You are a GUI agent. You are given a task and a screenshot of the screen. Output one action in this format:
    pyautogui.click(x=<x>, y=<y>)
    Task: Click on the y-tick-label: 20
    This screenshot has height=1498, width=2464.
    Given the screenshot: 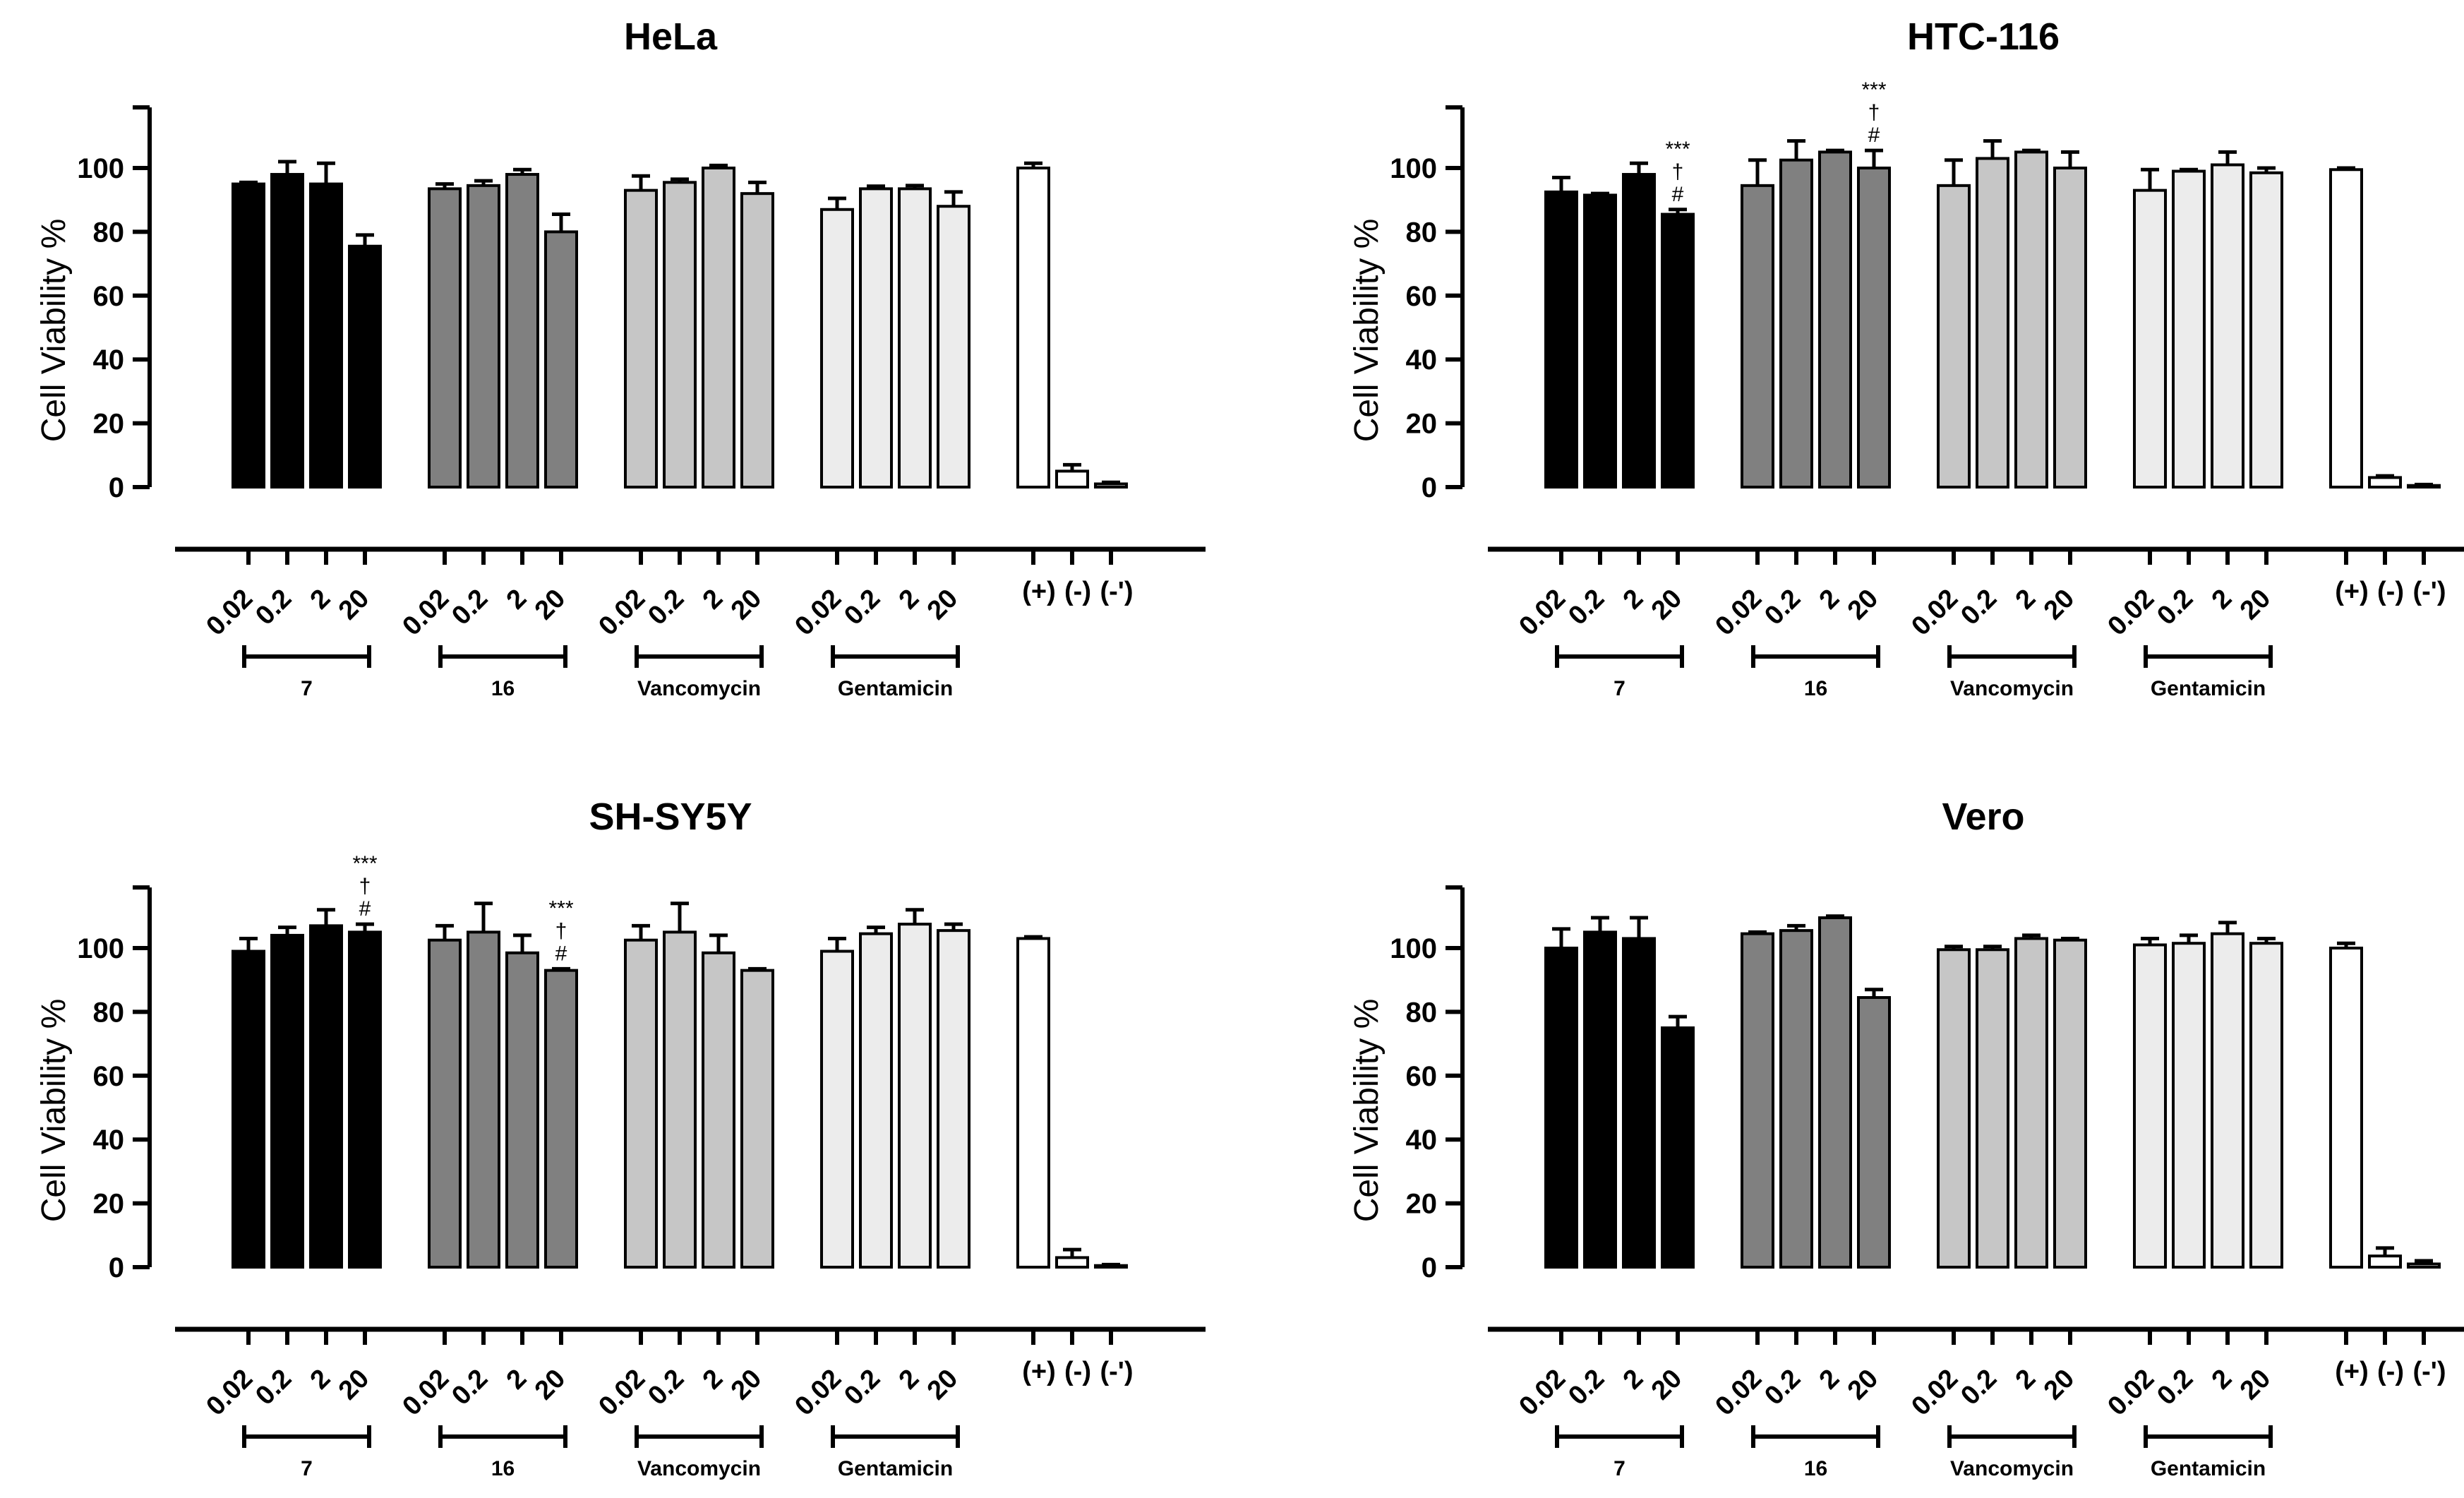 What is the action you would take?
    pyautogui.click(x=1422, y=424)
    